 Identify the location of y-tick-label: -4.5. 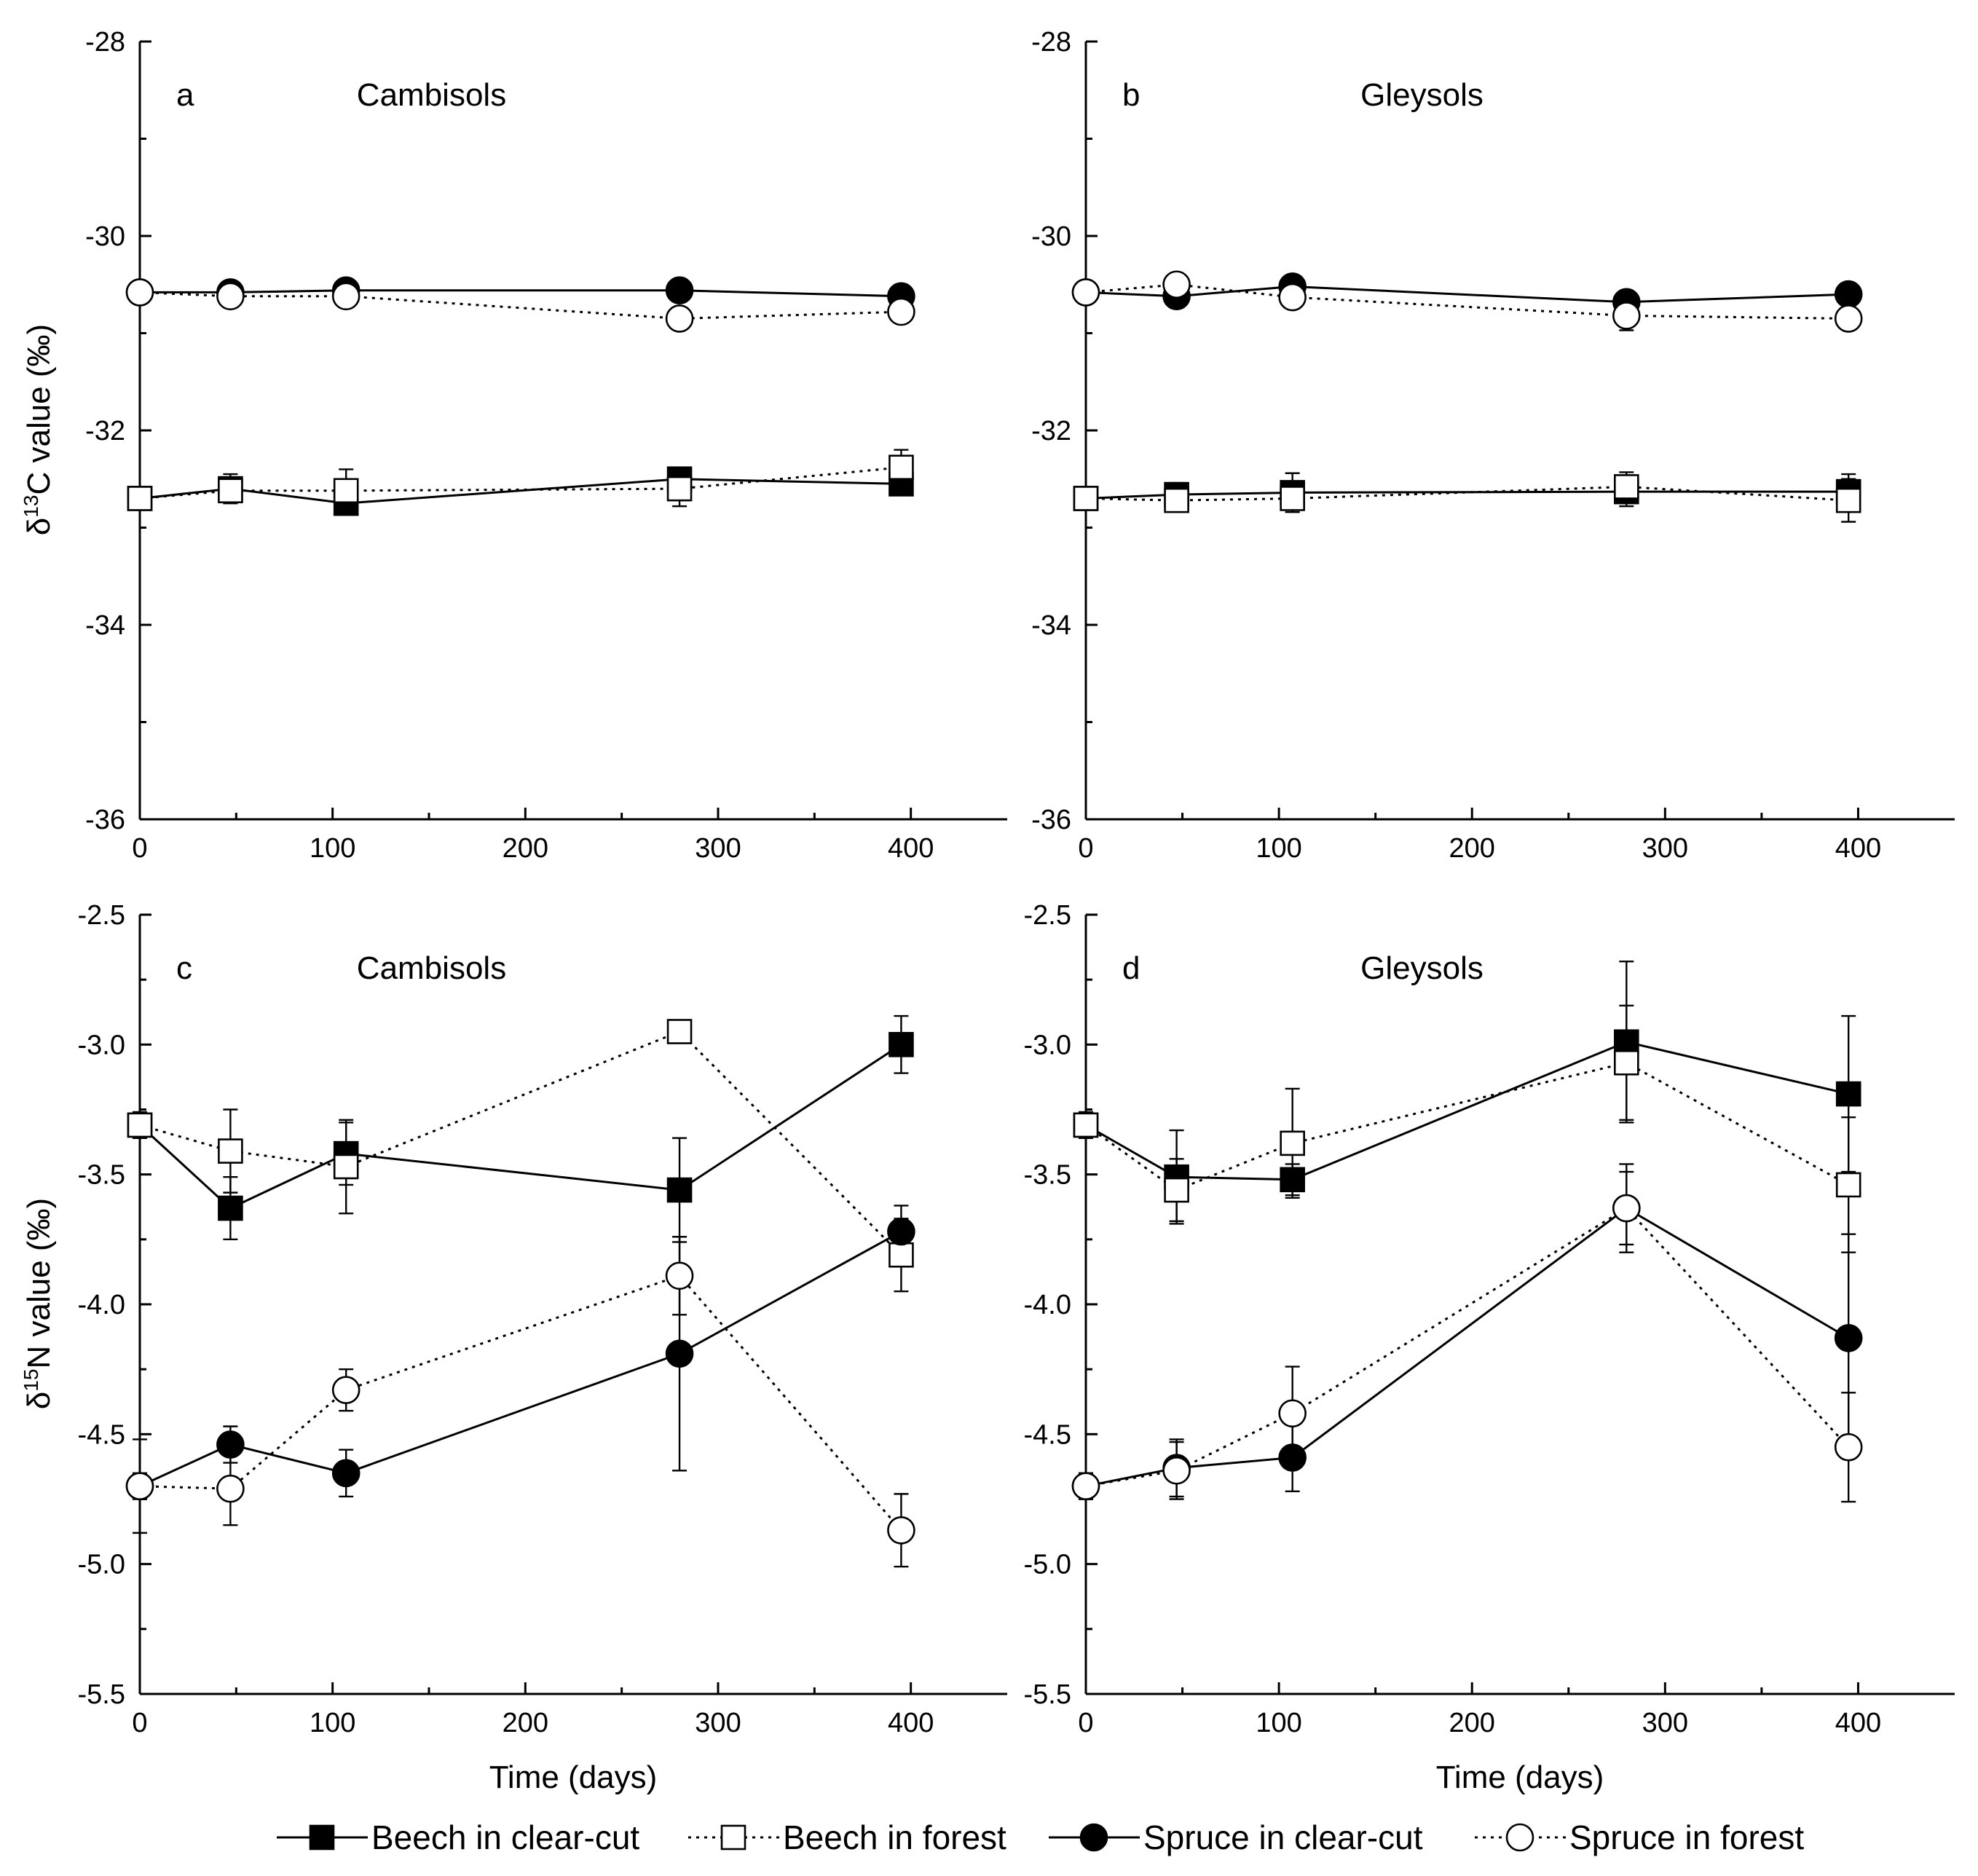
(1047, 1434).